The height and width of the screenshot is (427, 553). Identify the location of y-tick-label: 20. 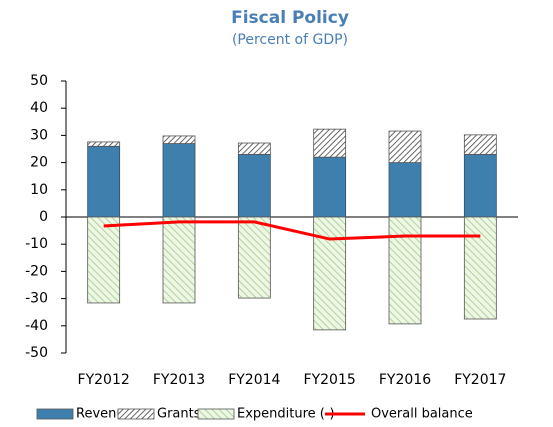
(39, 163).